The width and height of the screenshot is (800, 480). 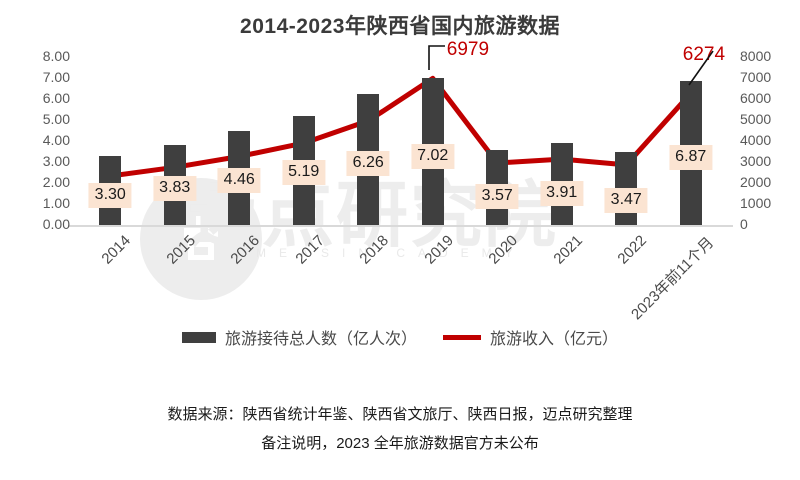 What do you see at coordinates (56, 119) in the screenshot?
I see `left-axis-tick: 5.00` at bounding box center [56, 119].